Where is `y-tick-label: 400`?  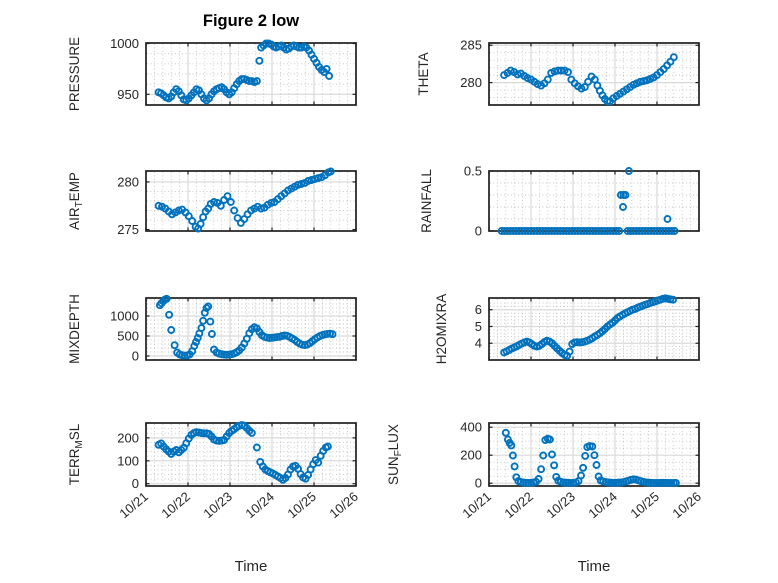
y-tick-label: 400 is located at coordinates (471, 427).